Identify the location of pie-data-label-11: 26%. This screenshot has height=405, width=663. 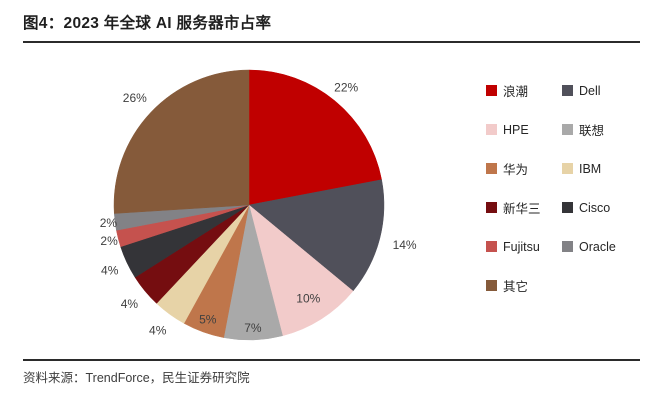
(135, 98).